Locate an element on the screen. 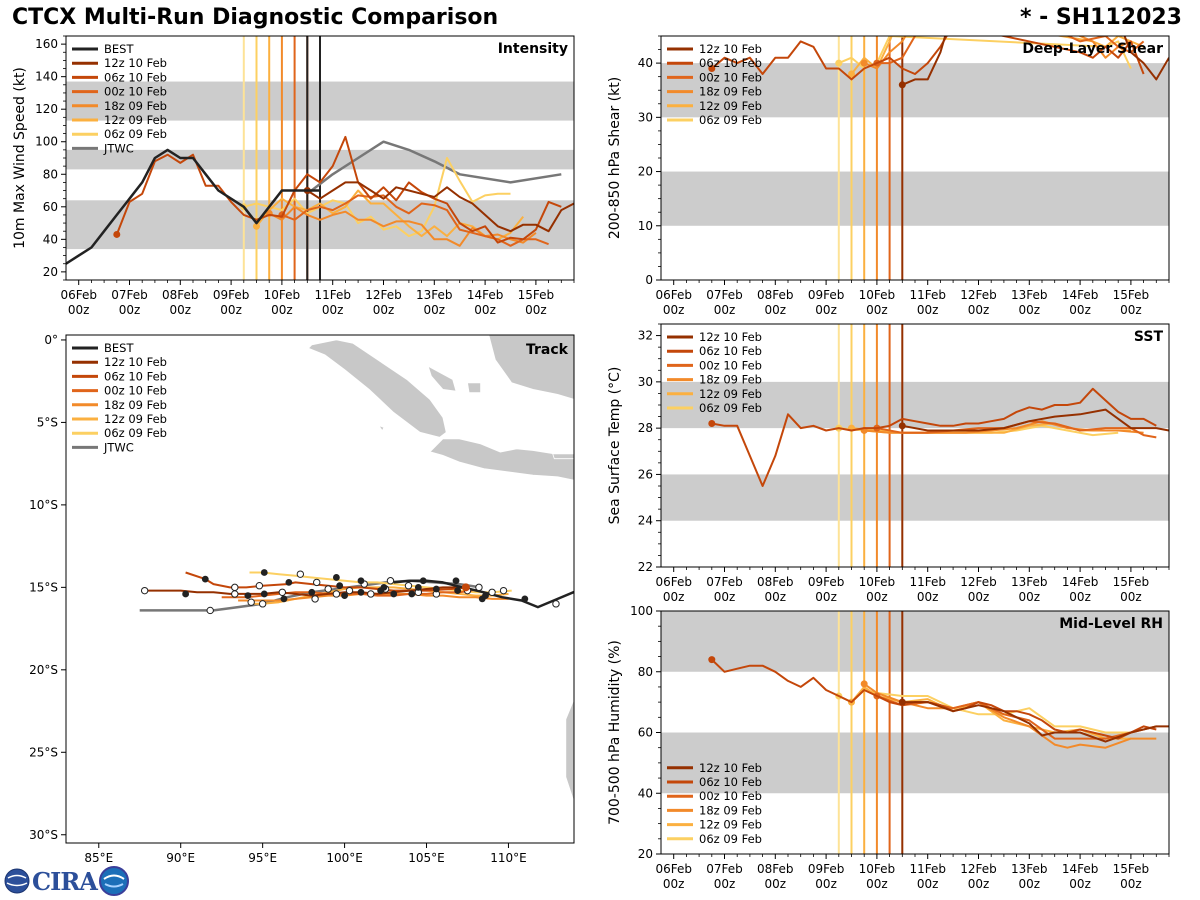  y-tick-label: 10 is located at coordinates (645, 226).